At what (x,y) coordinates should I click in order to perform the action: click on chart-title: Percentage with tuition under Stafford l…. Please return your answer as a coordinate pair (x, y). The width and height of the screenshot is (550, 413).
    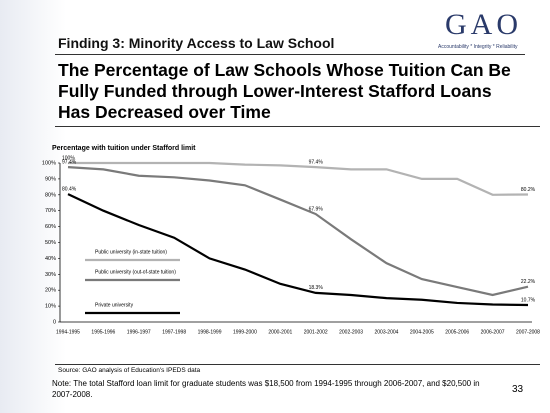
    Looking at the image, I should click on (124, 148).